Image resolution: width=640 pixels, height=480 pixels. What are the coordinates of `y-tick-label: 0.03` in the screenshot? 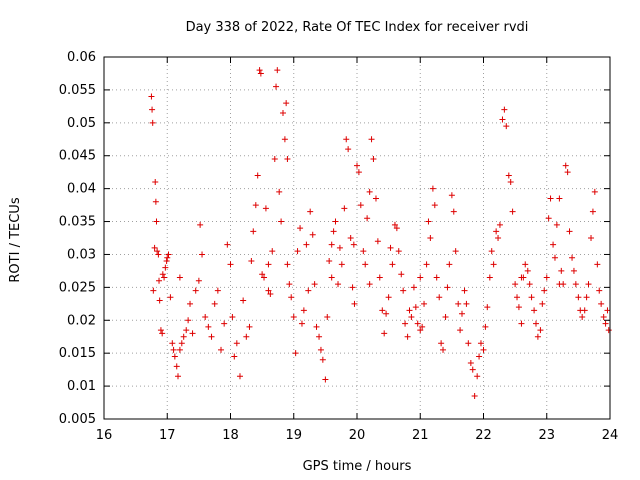 It's located at (81, 254).